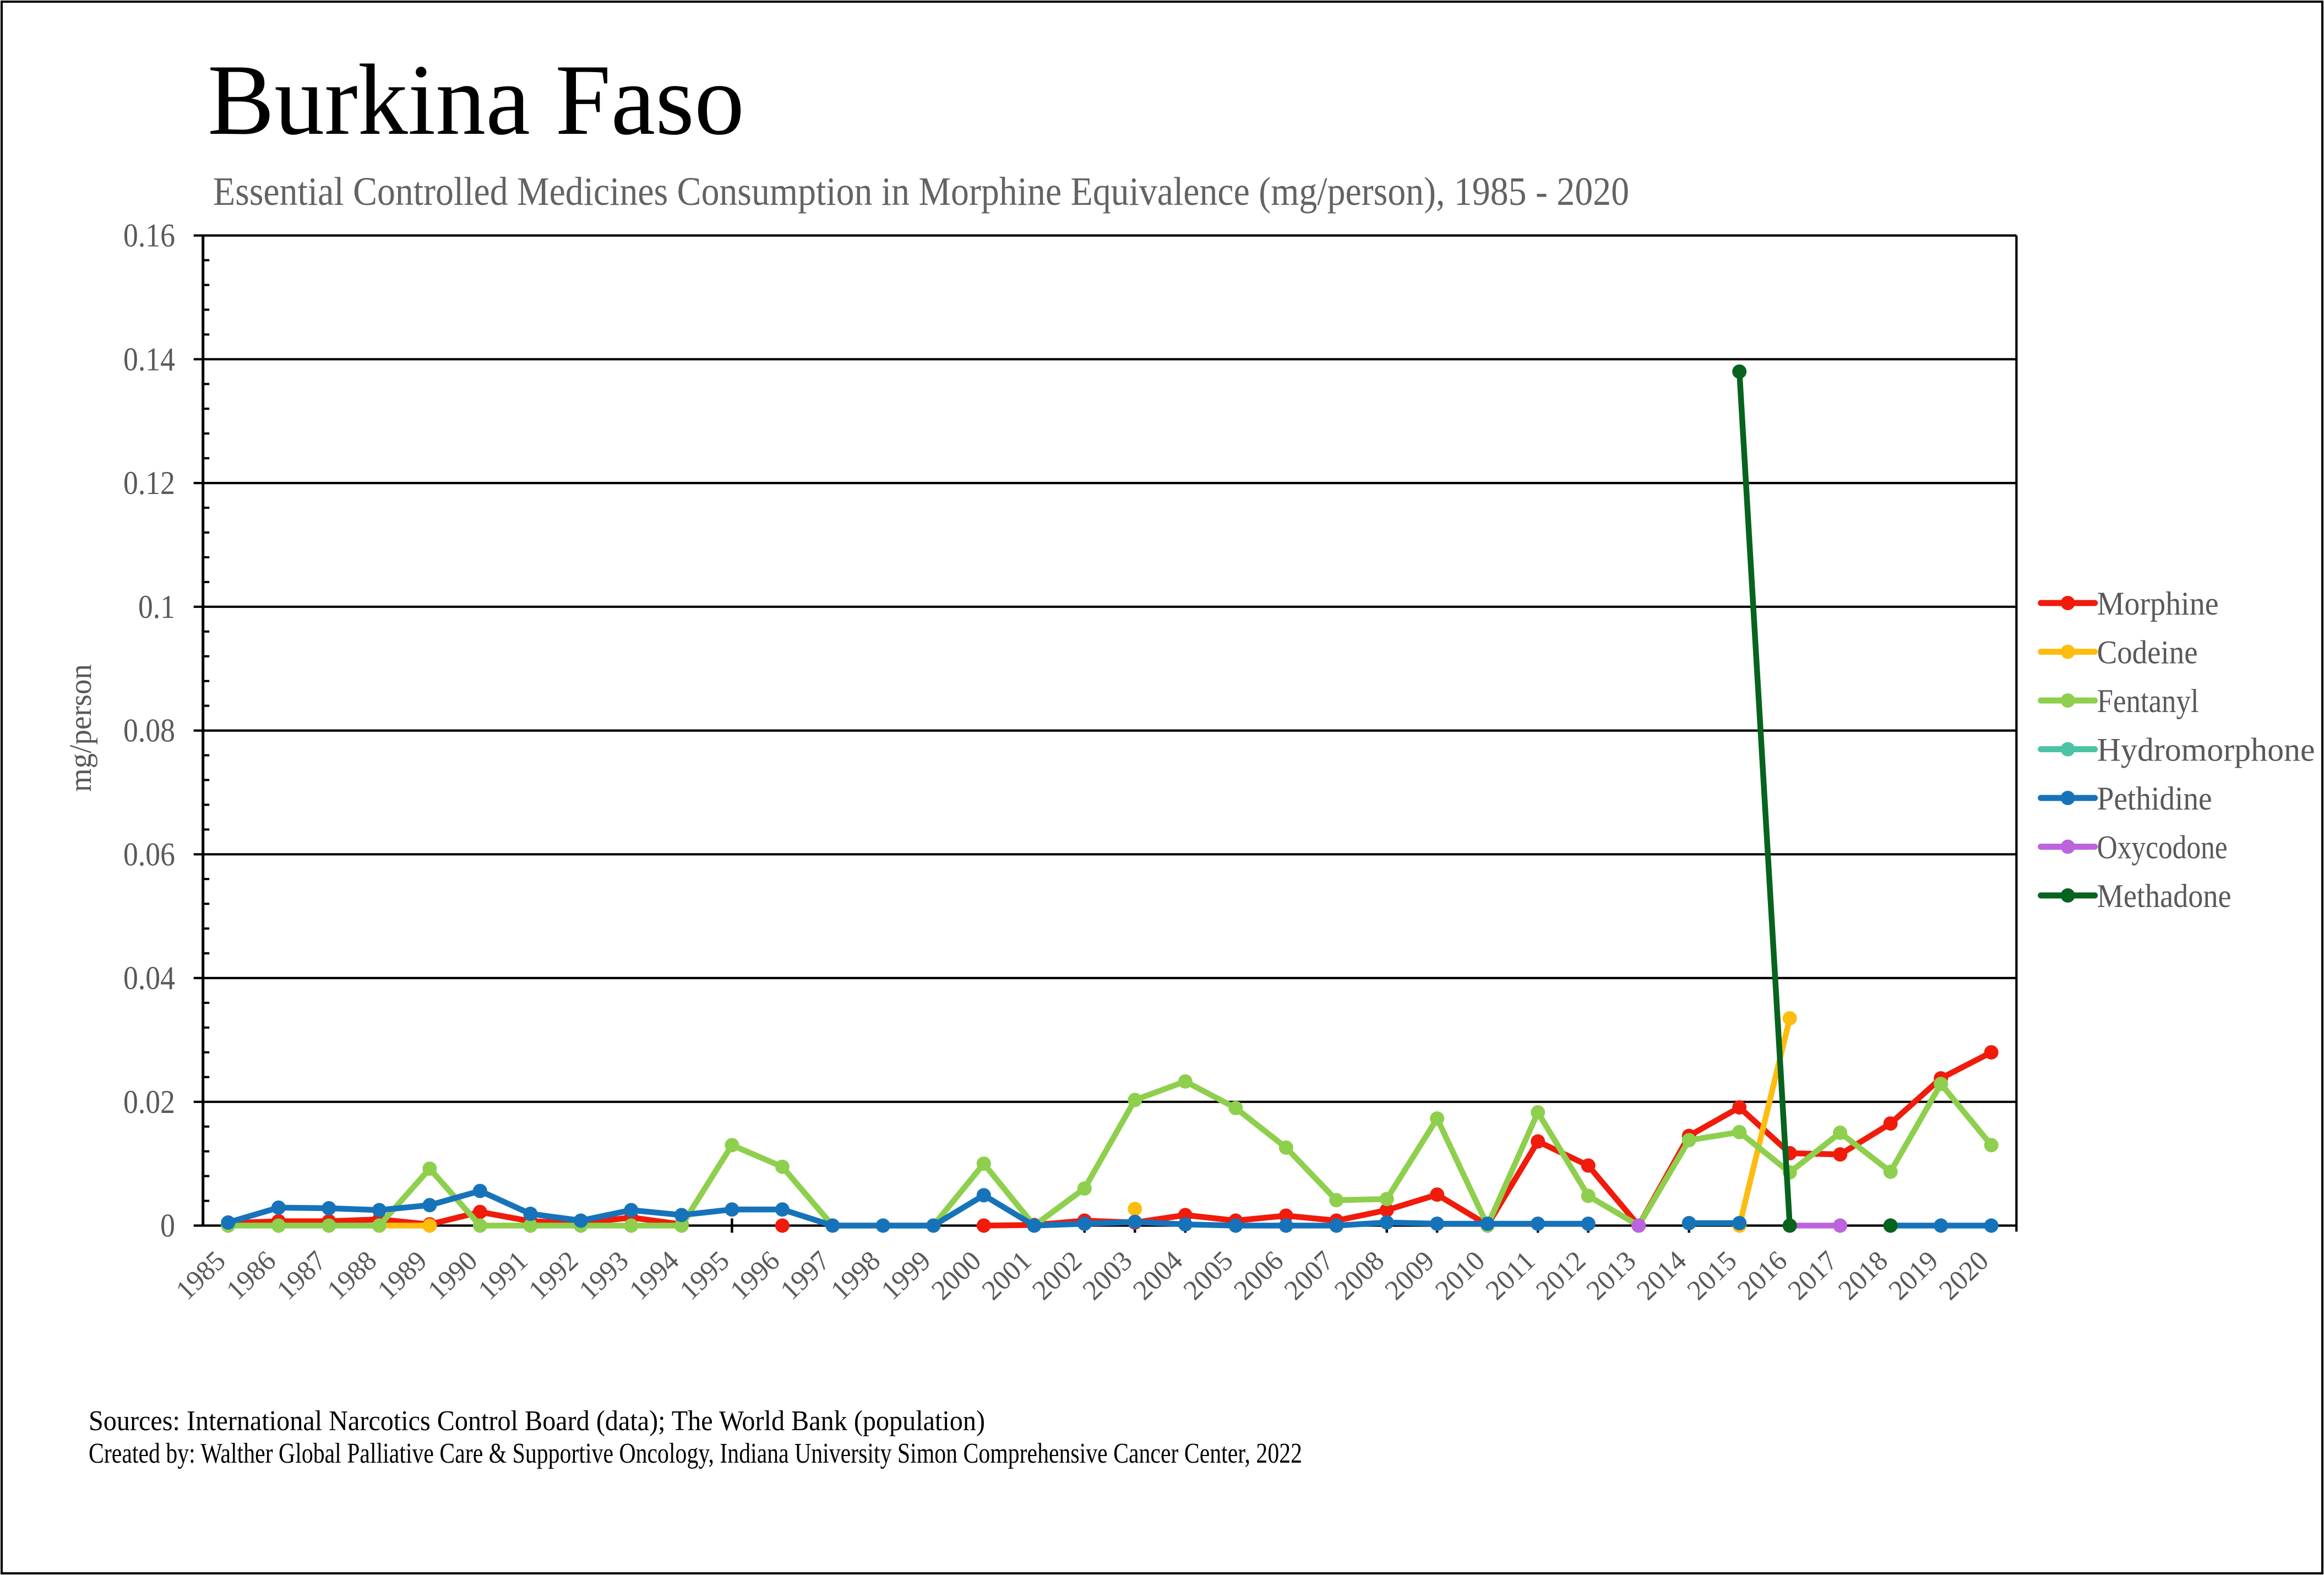 The width and height of the screenshot is (2324, 1575). Describe the element at coordinates (149, 236) in the screenshot. I see `svg-text: 0.16` at that location.